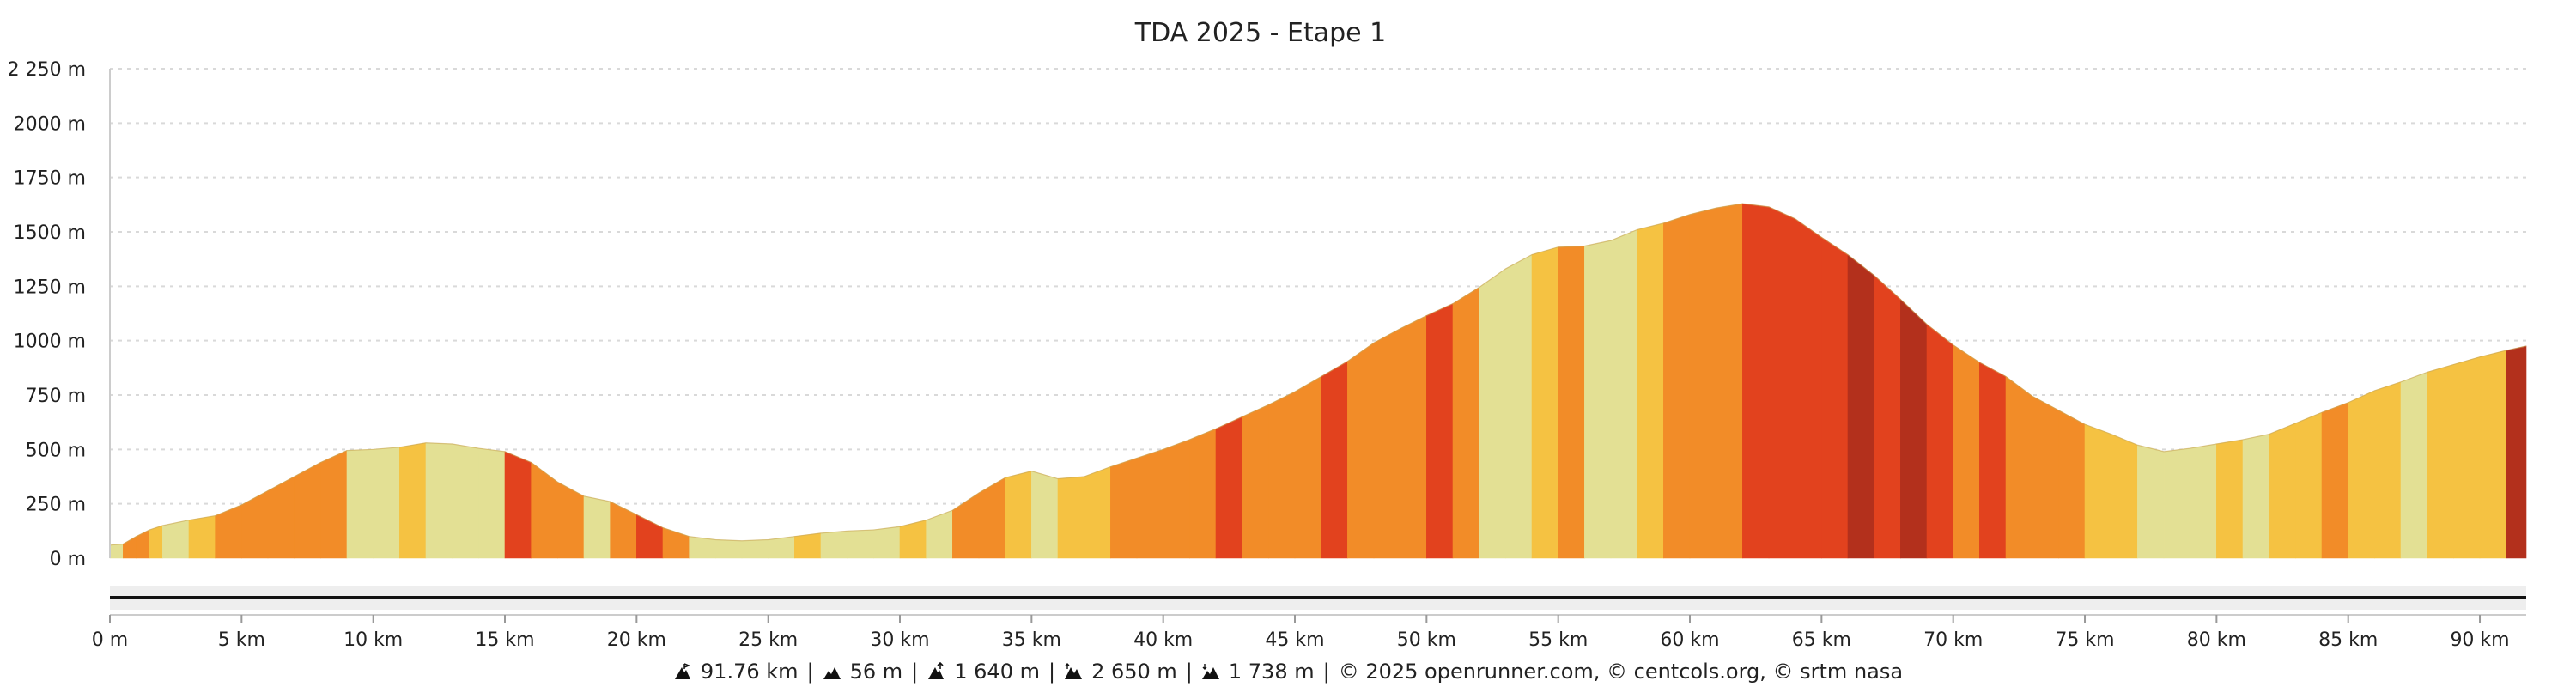 The width and height of the screenshot is (2576, 687). What do you see at coordinates (2479, 640) in the screenshot?
I see `x-tick-label: 90 km` at bounding box center [2479, 640].